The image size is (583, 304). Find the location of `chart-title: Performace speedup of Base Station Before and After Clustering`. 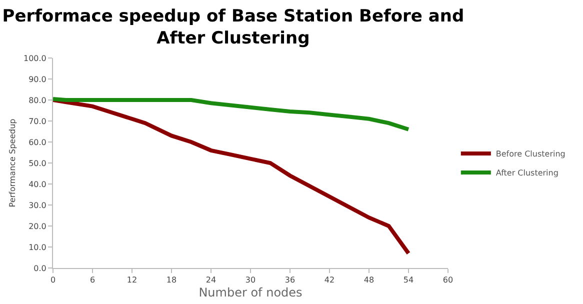

chart-title: Performace speedup of Base Station Before and After Clustering is located at coordinates (233, 27).